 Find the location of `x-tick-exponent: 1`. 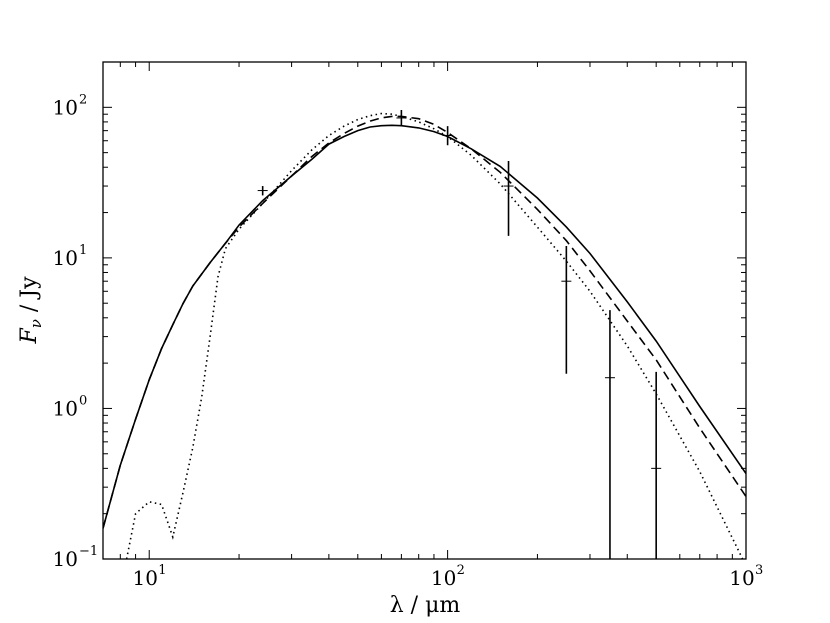

x-tick-exponent: 1 is located at coordinates (162, 570).